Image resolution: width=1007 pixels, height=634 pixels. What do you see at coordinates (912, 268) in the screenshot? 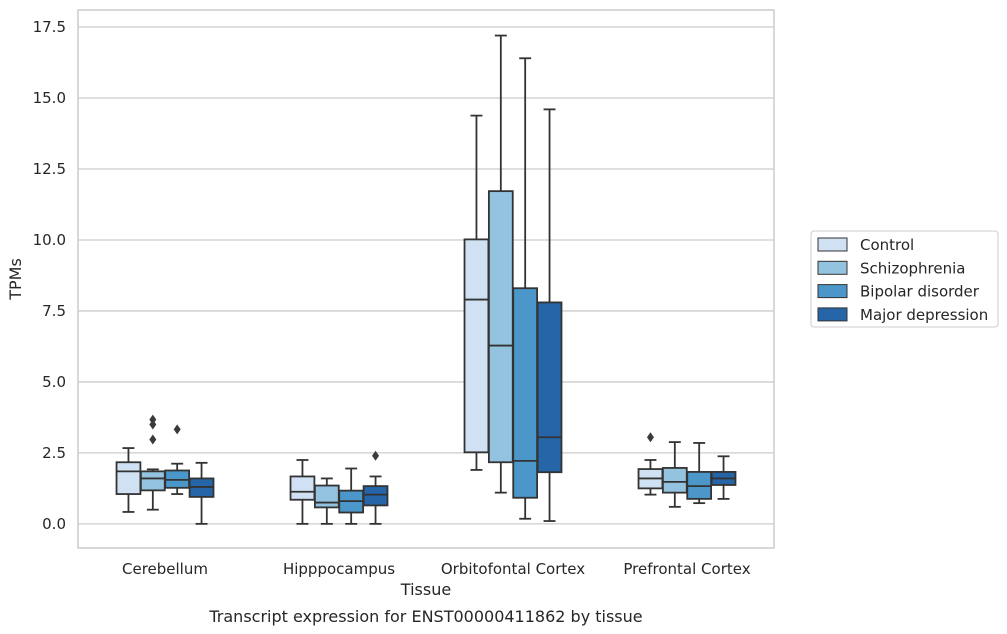
I see `legend-label: Schizophrenia` at bounding box center [912, 268].